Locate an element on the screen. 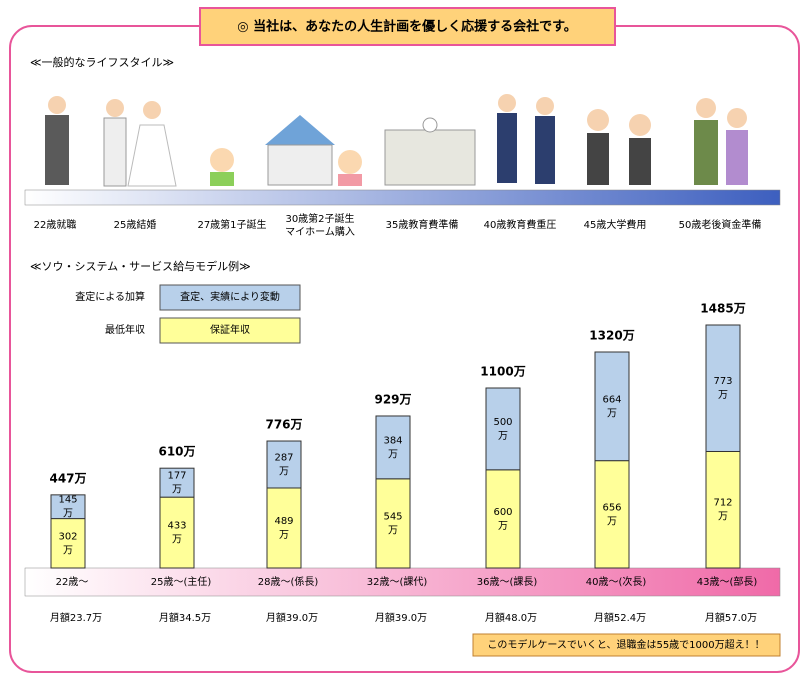  timeline-bar is located at coordinates (402, 197).